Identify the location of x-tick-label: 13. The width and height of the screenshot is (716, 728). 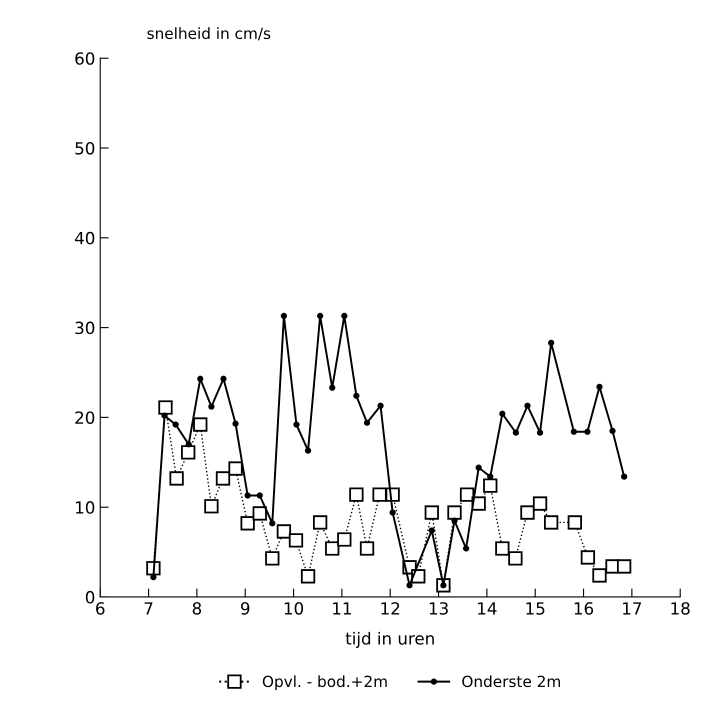
(439, 608).